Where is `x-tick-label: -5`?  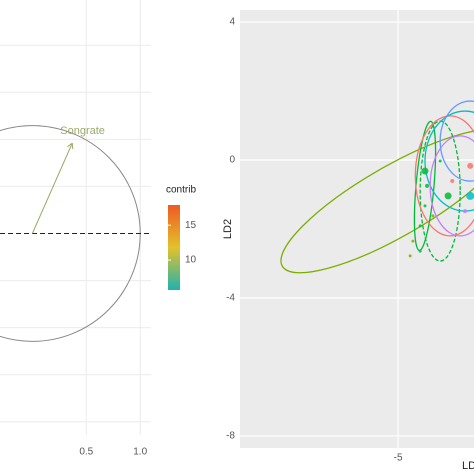
x-tick-label: -5 is located at coordinates (398, 458).